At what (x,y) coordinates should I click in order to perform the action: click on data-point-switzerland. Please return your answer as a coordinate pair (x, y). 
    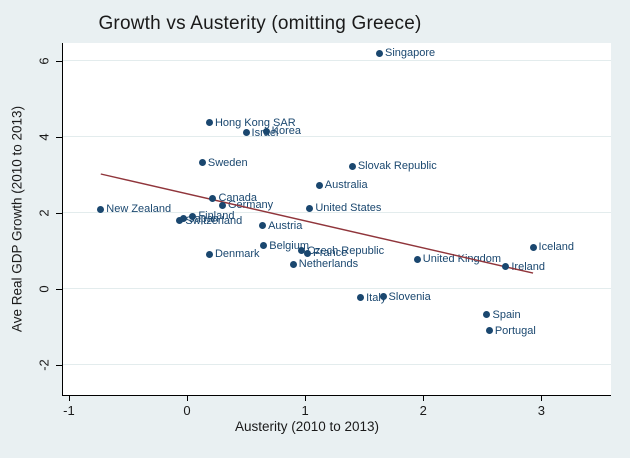
    Looking at the image, I should click on (180, 221).